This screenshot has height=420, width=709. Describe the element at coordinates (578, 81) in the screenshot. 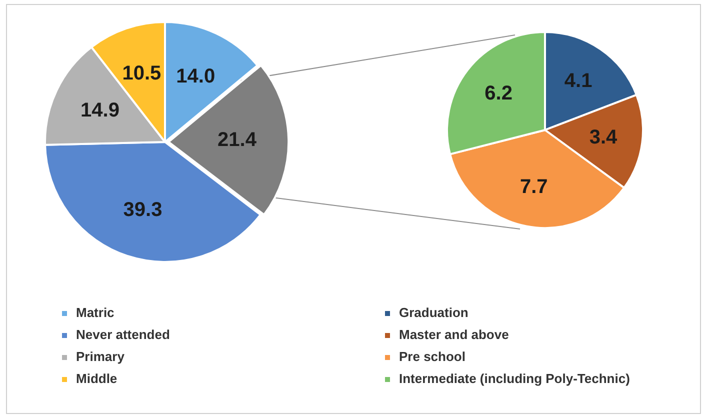

I see `data-label: 4.1` at that location.